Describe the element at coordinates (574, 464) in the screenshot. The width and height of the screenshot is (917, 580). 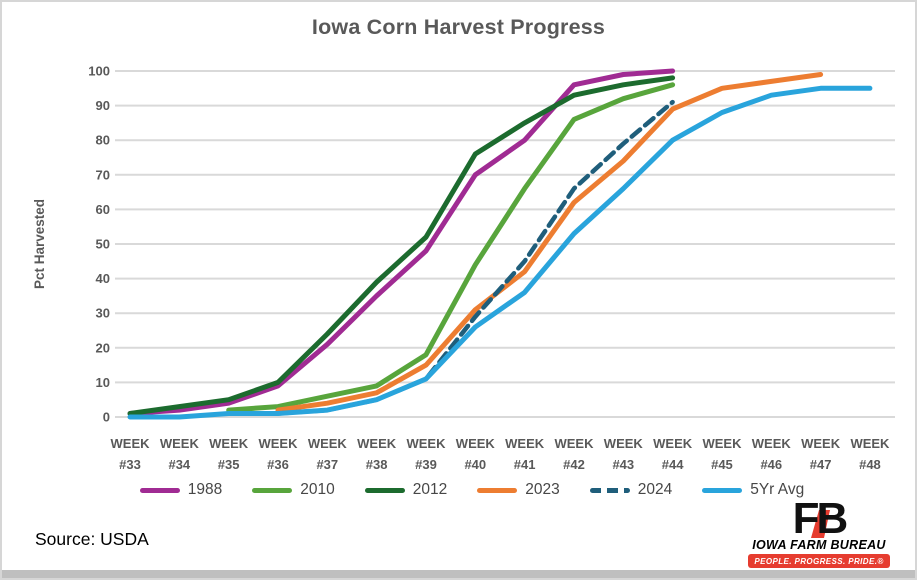
I see `x-tick-num-42: #42` at that location.